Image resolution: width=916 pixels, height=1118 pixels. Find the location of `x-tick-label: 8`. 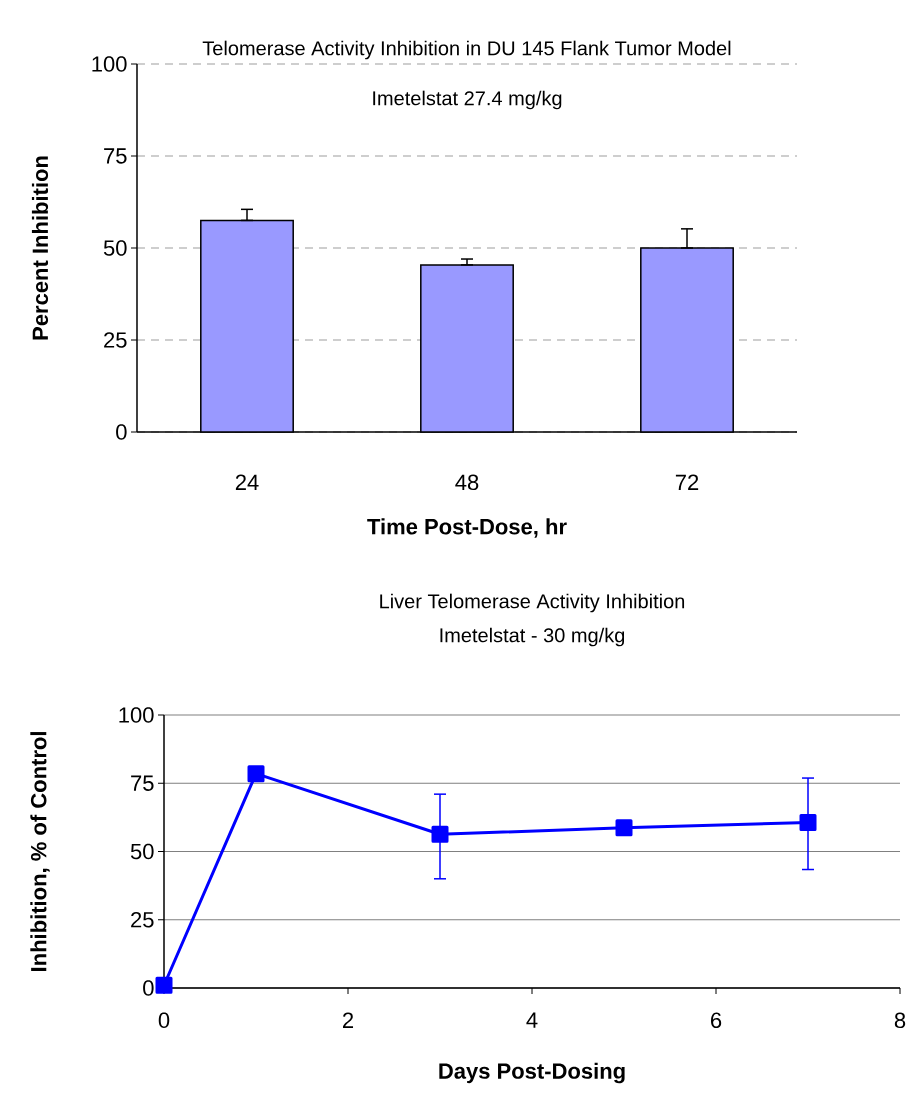

x-tick-label: 8 is located at coordinates (900, 1020).